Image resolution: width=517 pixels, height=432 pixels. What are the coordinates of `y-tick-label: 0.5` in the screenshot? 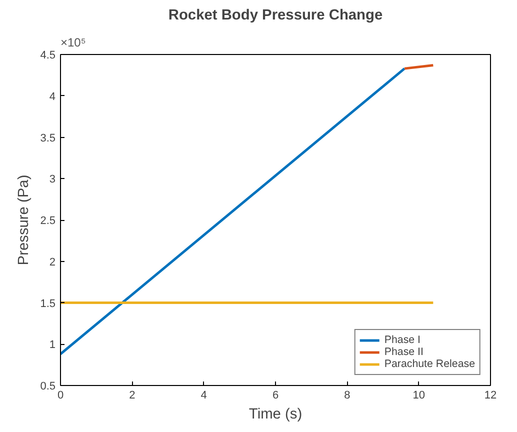 It's located at (48, 386).